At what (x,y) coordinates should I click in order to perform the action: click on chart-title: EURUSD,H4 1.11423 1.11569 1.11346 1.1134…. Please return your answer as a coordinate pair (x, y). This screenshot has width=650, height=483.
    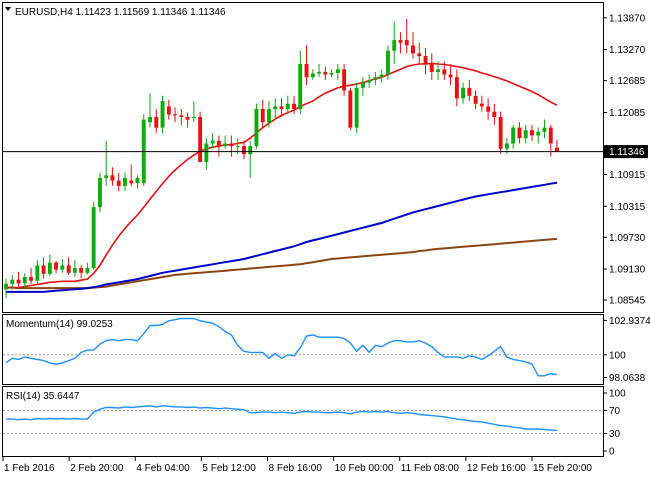
    Looking at the image, I should click on (120, 12).